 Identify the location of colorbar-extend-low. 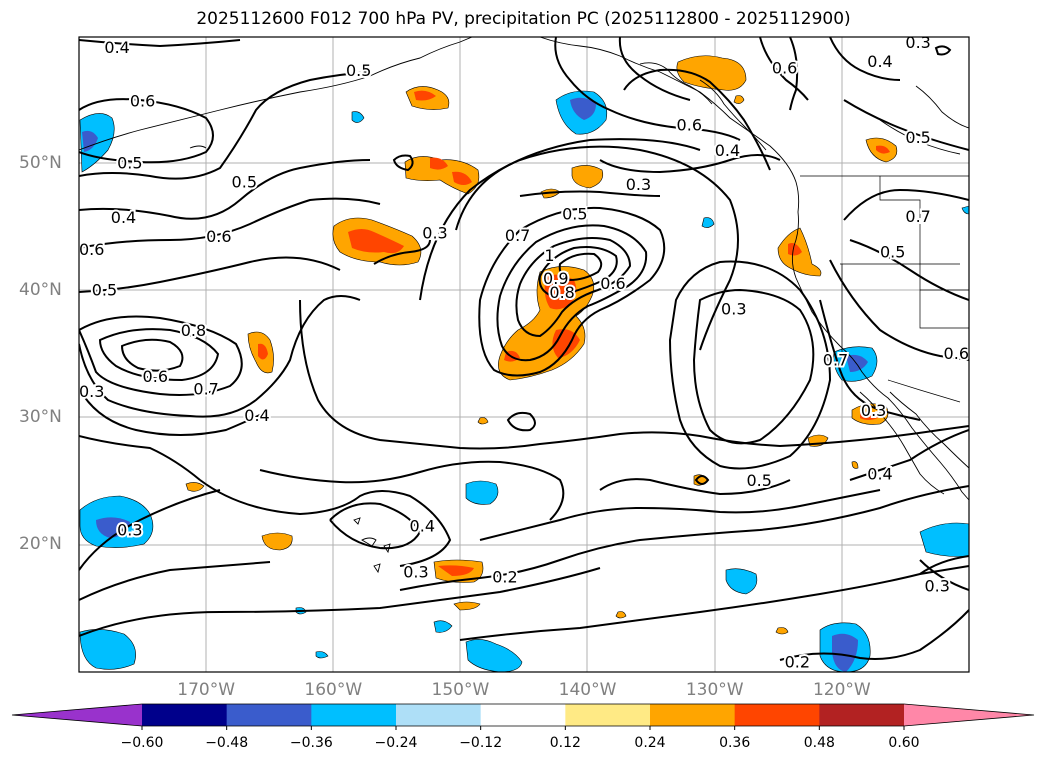
(77, 715).